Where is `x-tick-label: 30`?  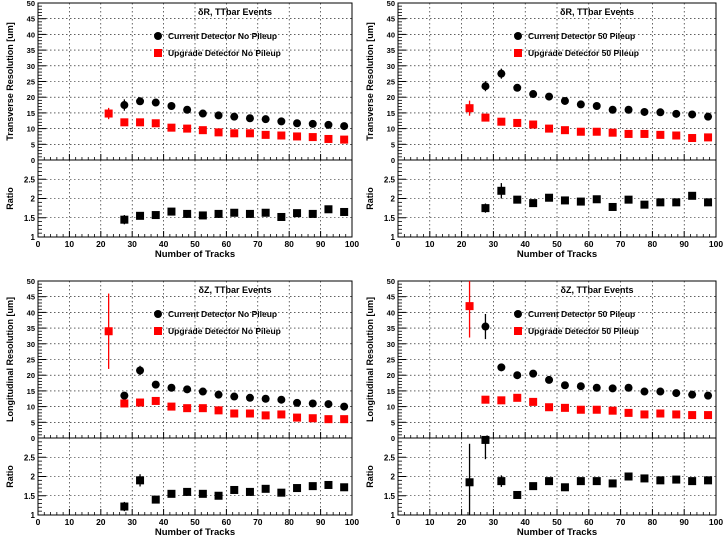 x-tick-label: 30 is located at coordinates (494, 244).